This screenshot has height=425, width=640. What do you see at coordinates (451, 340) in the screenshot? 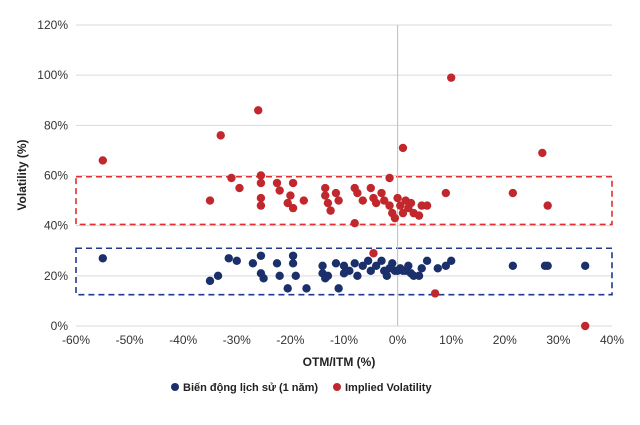
I see `x-tick-label: 10%` at bounding box center [451, 340].